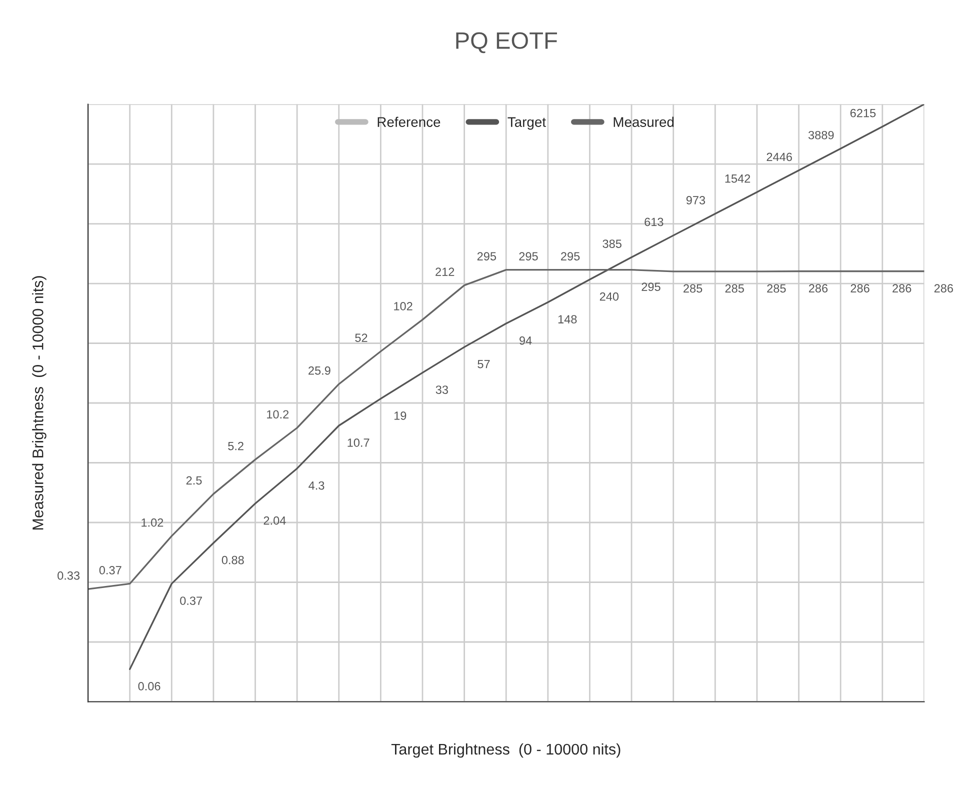  What do you see at coordinates (275, 520) in the screenshot?
I see `data-label: 2.04` at bounding box center [275, 520].